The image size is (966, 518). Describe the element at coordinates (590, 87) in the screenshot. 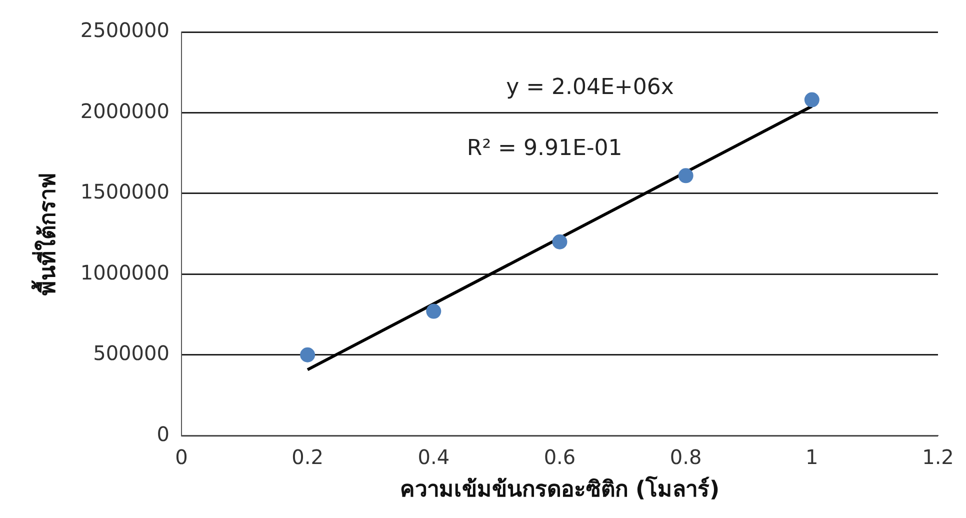

I see `annotation: y = 2.04E+06x` at that location.